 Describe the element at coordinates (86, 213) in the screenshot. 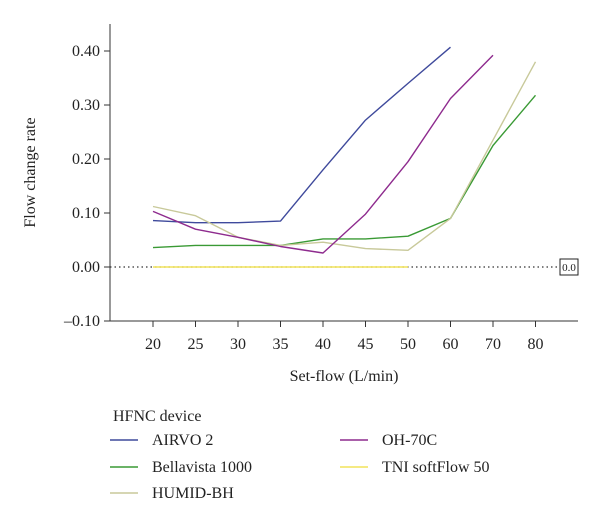

I see `y-tick-label: 0.10` at that location.